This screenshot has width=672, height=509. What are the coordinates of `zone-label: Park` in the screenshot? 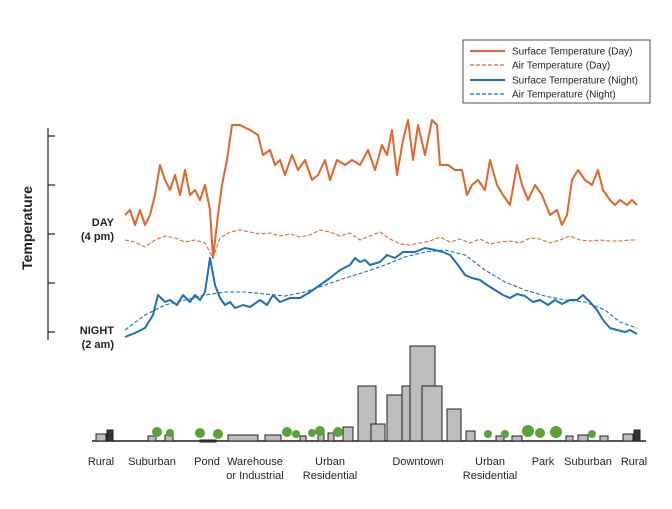 It's located at (543, 462).